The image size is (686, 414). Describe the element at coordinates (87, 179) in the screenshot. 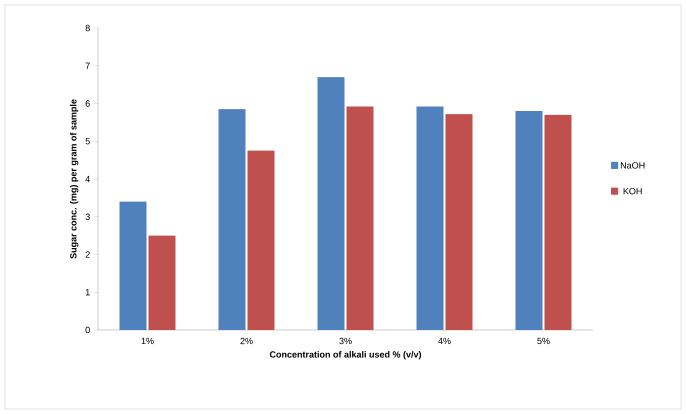

I see `y-tick-label: 4` at that location.